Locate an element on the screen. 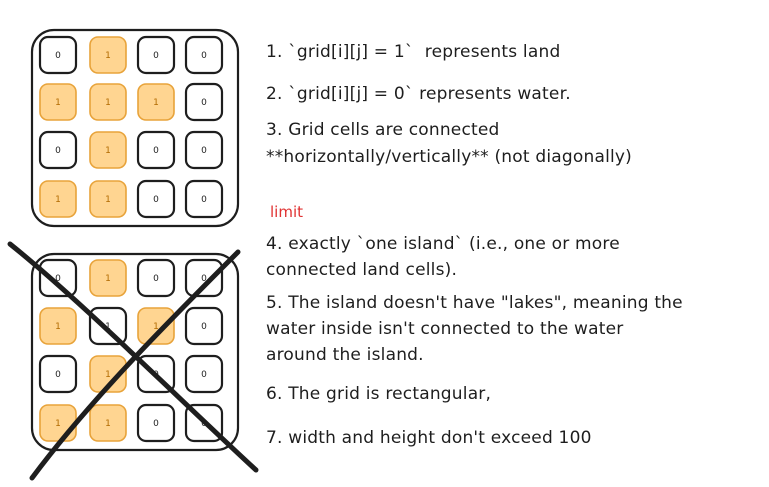 Image resolution: width=769 pixels, height=487 pixels. invalid-grid-frame is located at coordinates (135, 352).